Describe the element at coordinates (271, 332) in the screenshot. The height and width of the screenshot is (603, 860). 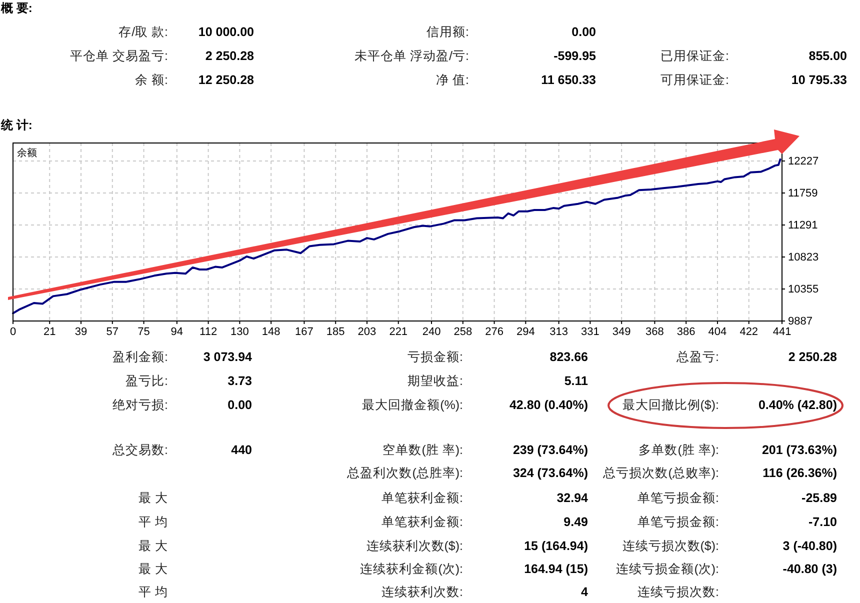
I see `x-tick-label: 148` at that location.